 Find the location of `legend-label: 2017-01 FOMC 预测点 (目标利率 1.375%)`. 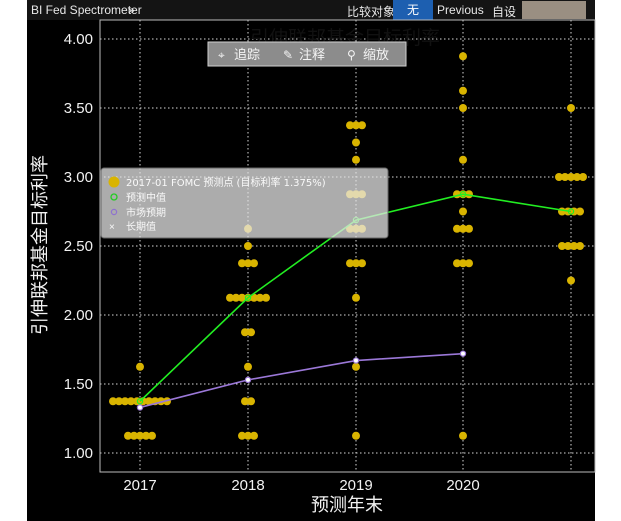

legend-label: 2017-01 FOMC 预测点 (目标利率 1.375%) is located at coordinates (226, 182).